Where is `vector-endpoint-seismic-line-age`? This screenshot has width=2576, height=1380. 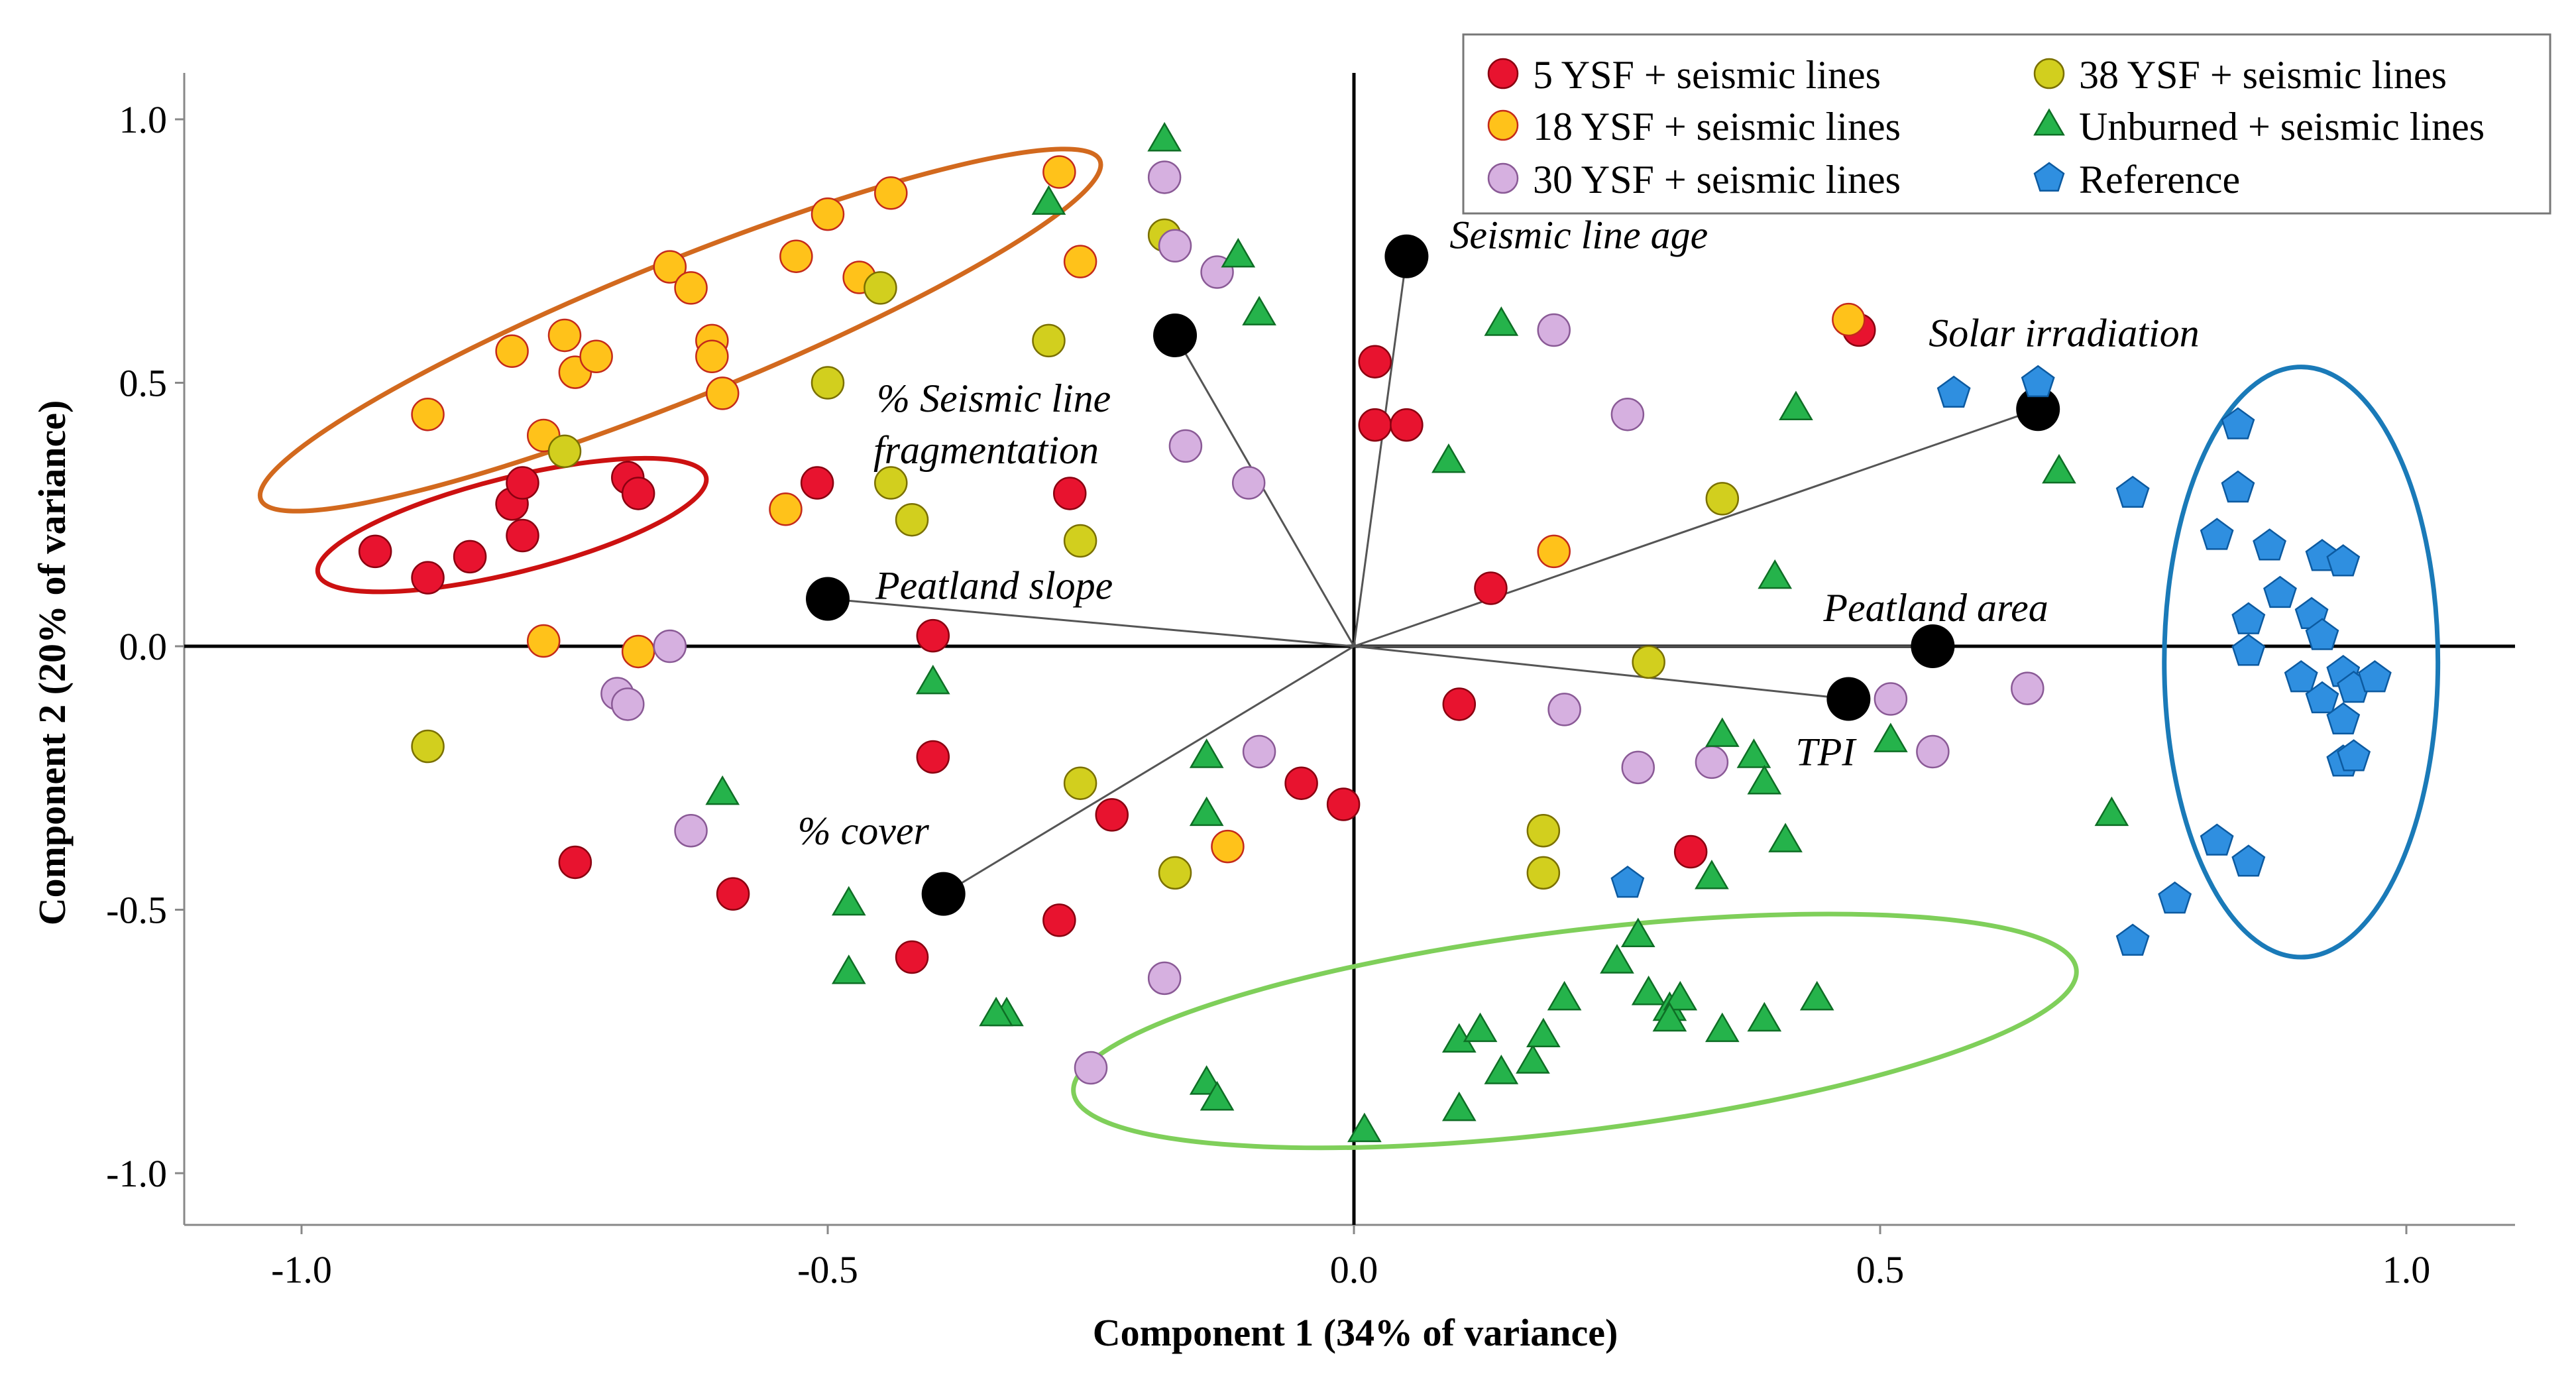 vector-endpoint-seismic-line-age is located at coordinates (1407, 256).